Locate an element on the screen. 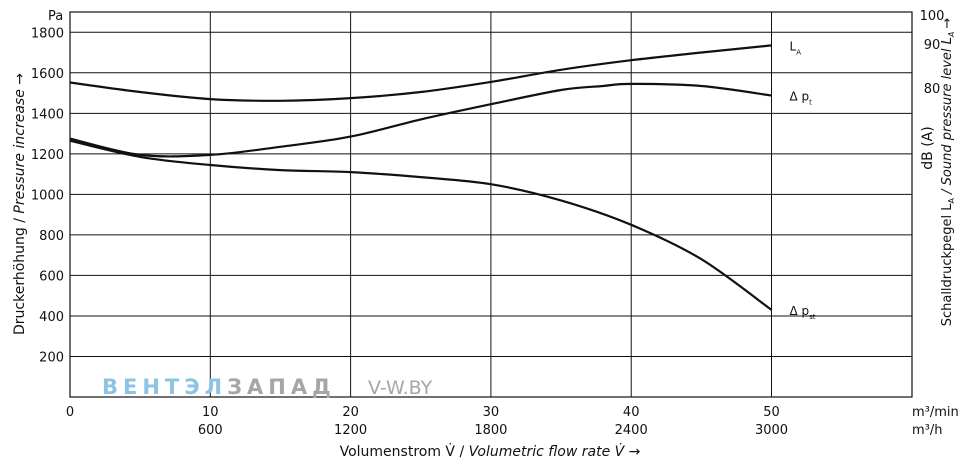  y2-tick-label: 90 is located at coordinates (932, 45).